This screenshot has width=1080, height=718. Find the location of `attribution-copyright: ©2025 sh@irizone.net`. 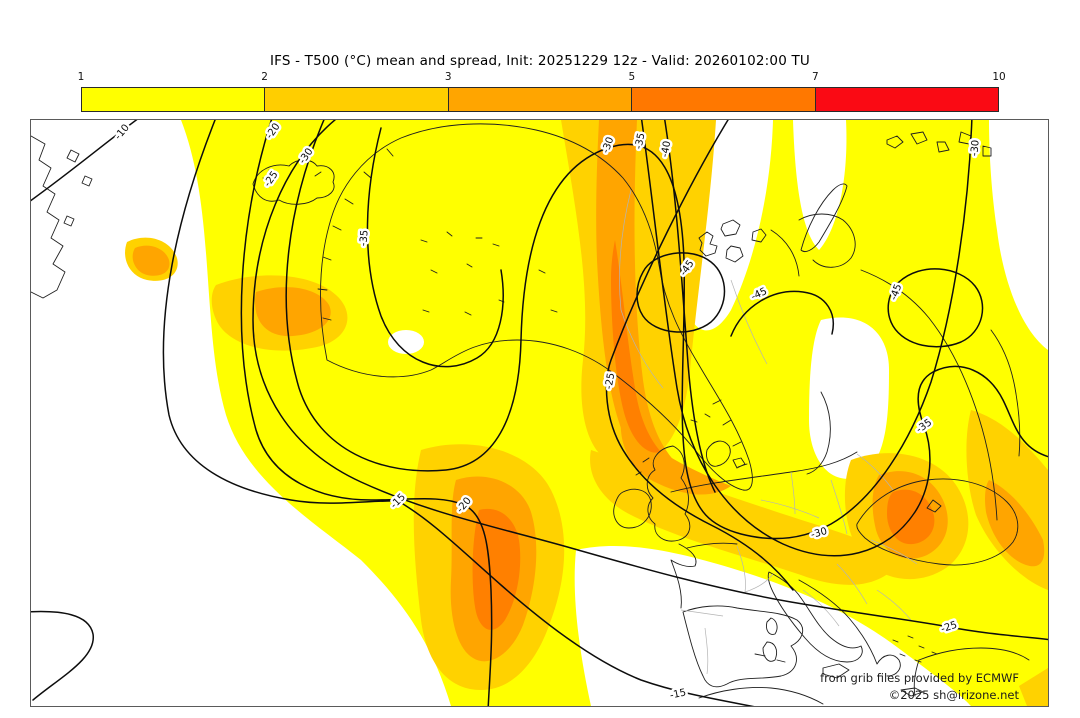

attribution-copyright: ©2025 sh@irizone.net is located at coordinates (954, 695).